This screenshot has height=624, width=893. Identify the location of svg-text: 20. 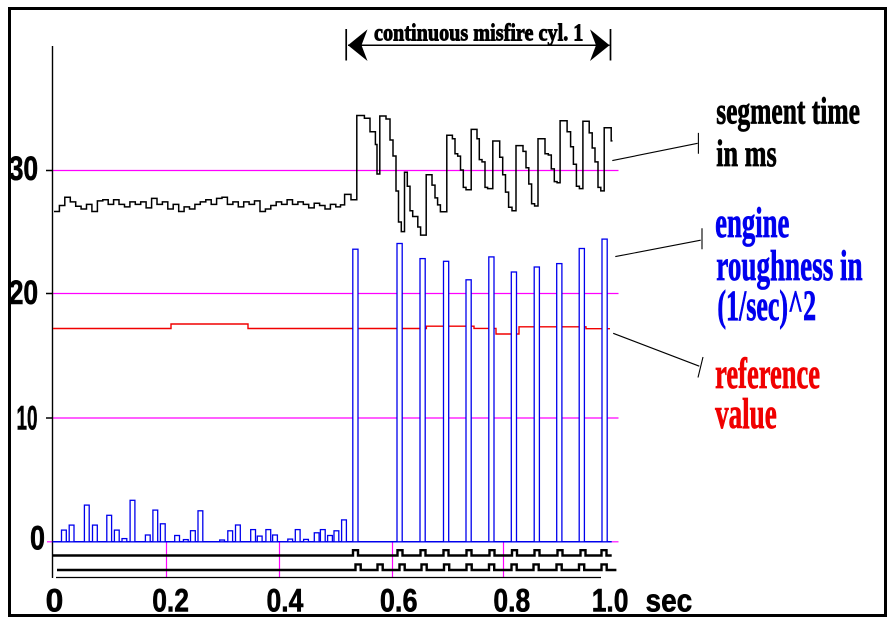
(24, 293).